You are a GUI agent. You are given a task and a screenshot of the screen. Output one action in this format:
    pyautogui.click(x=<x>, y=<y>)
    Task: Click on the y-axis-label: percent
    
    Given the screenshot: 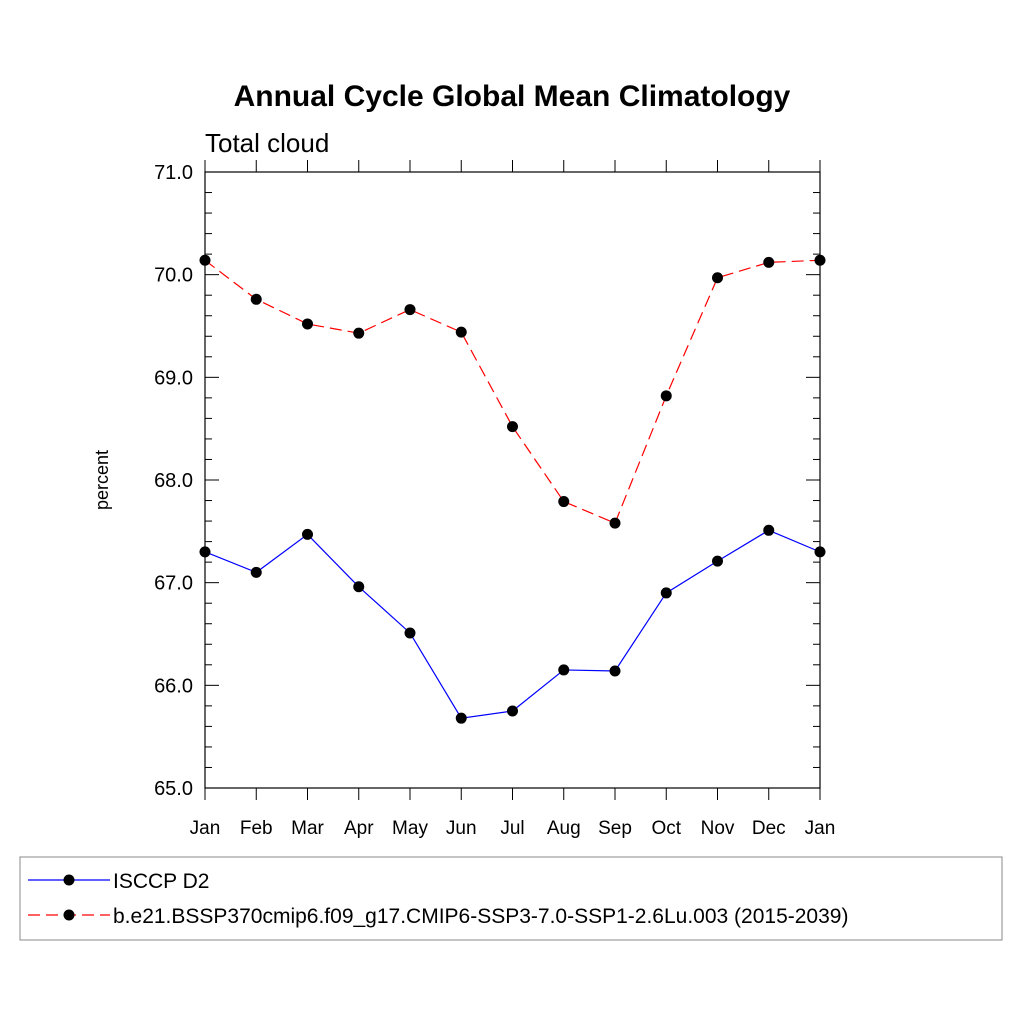 What is the action you would take?
    pyautogui.click(x=102, y=480)
    